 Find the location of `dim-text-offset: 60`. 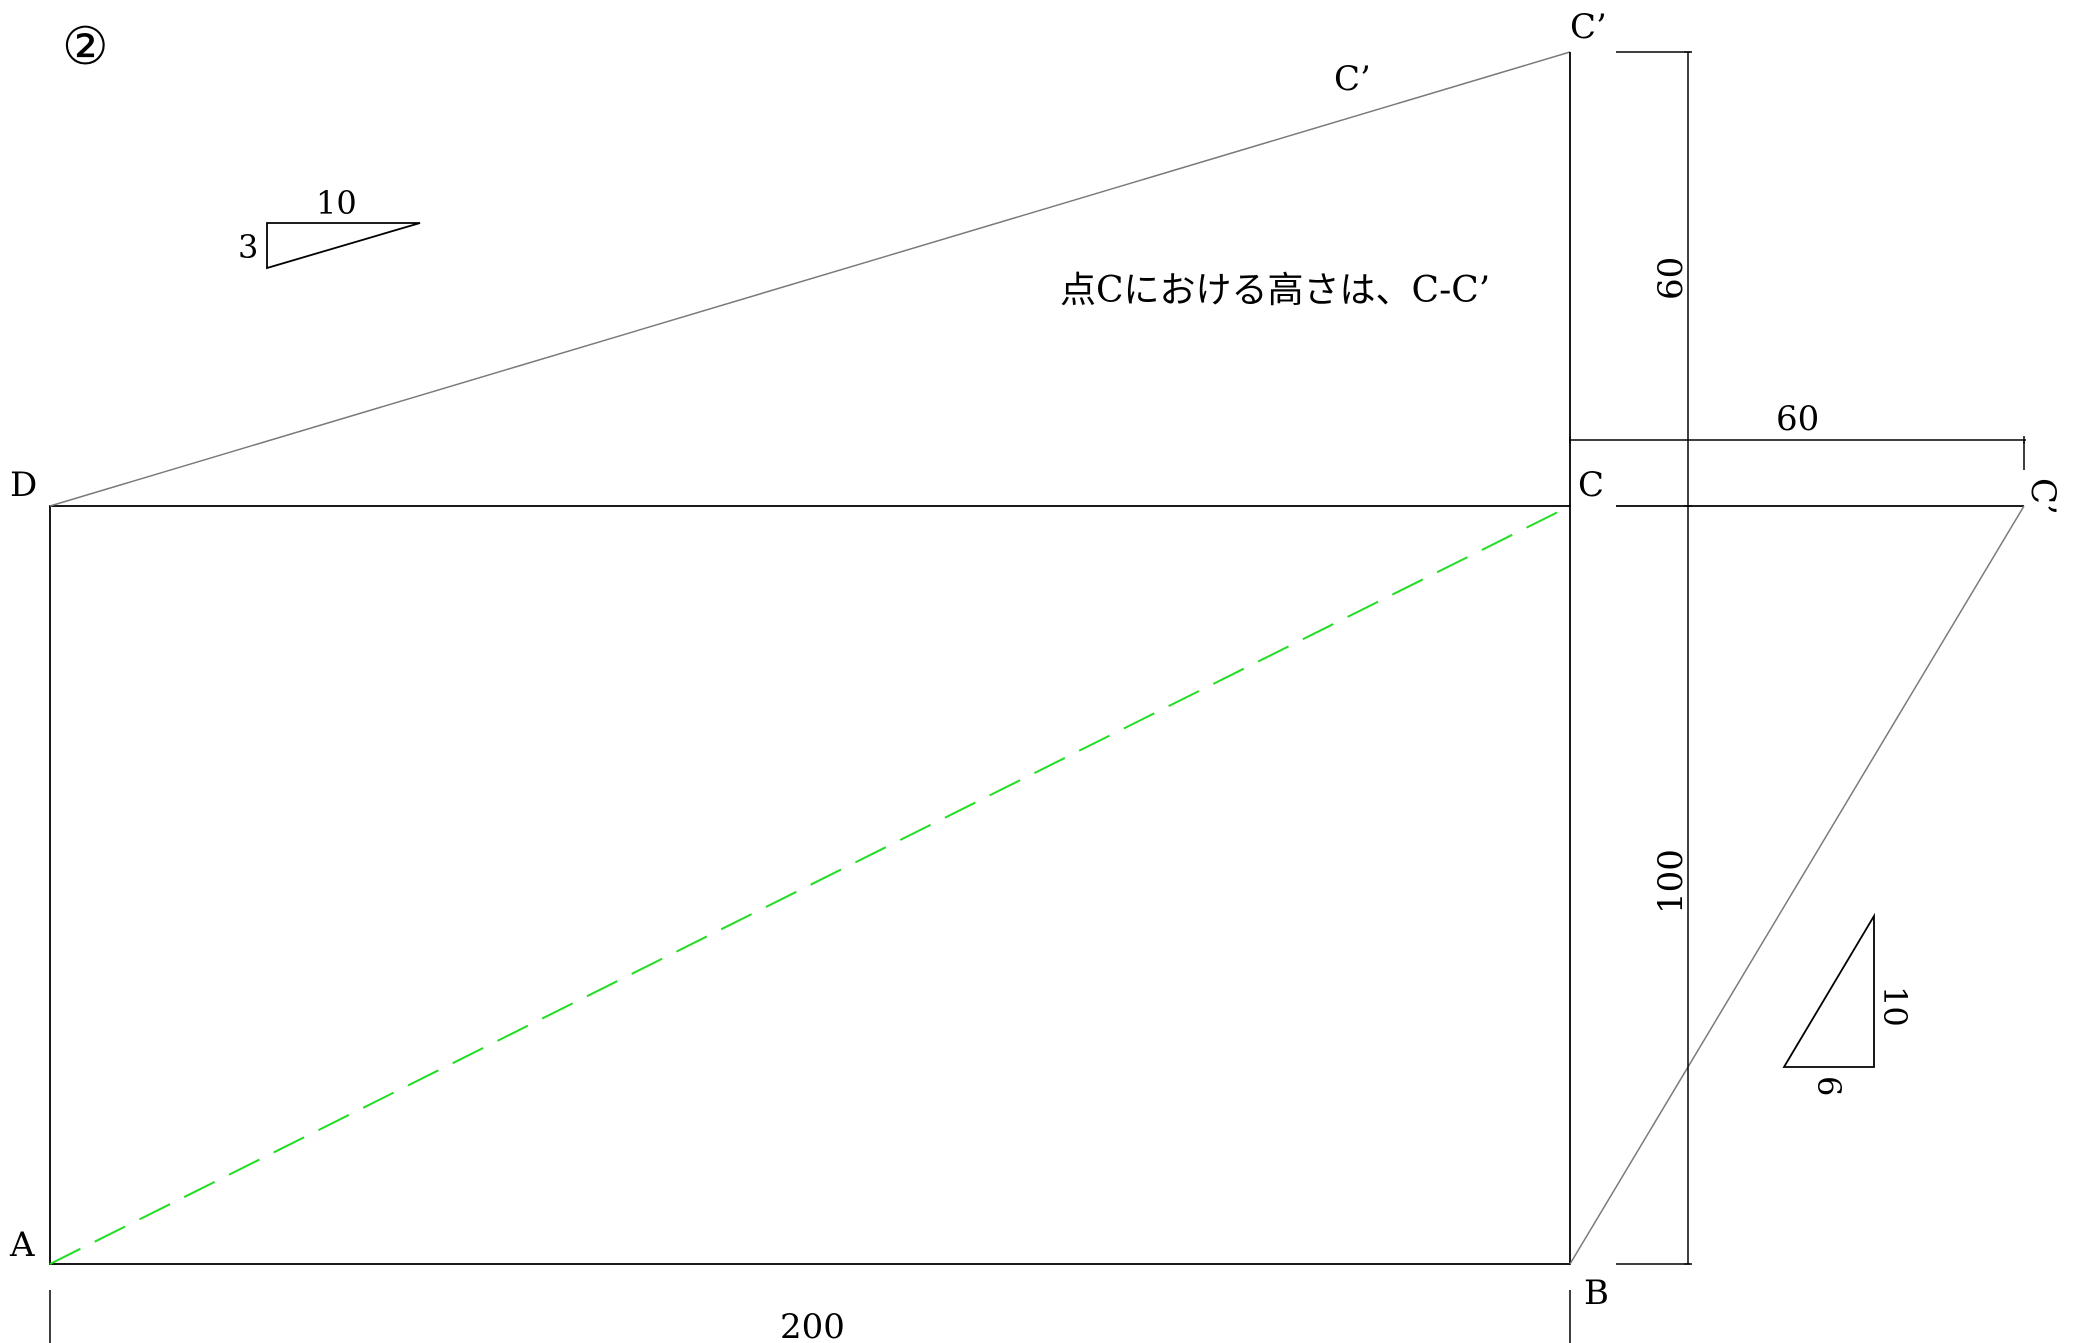

dim-text-offset: 60 is located at coordinates (1797, 419).